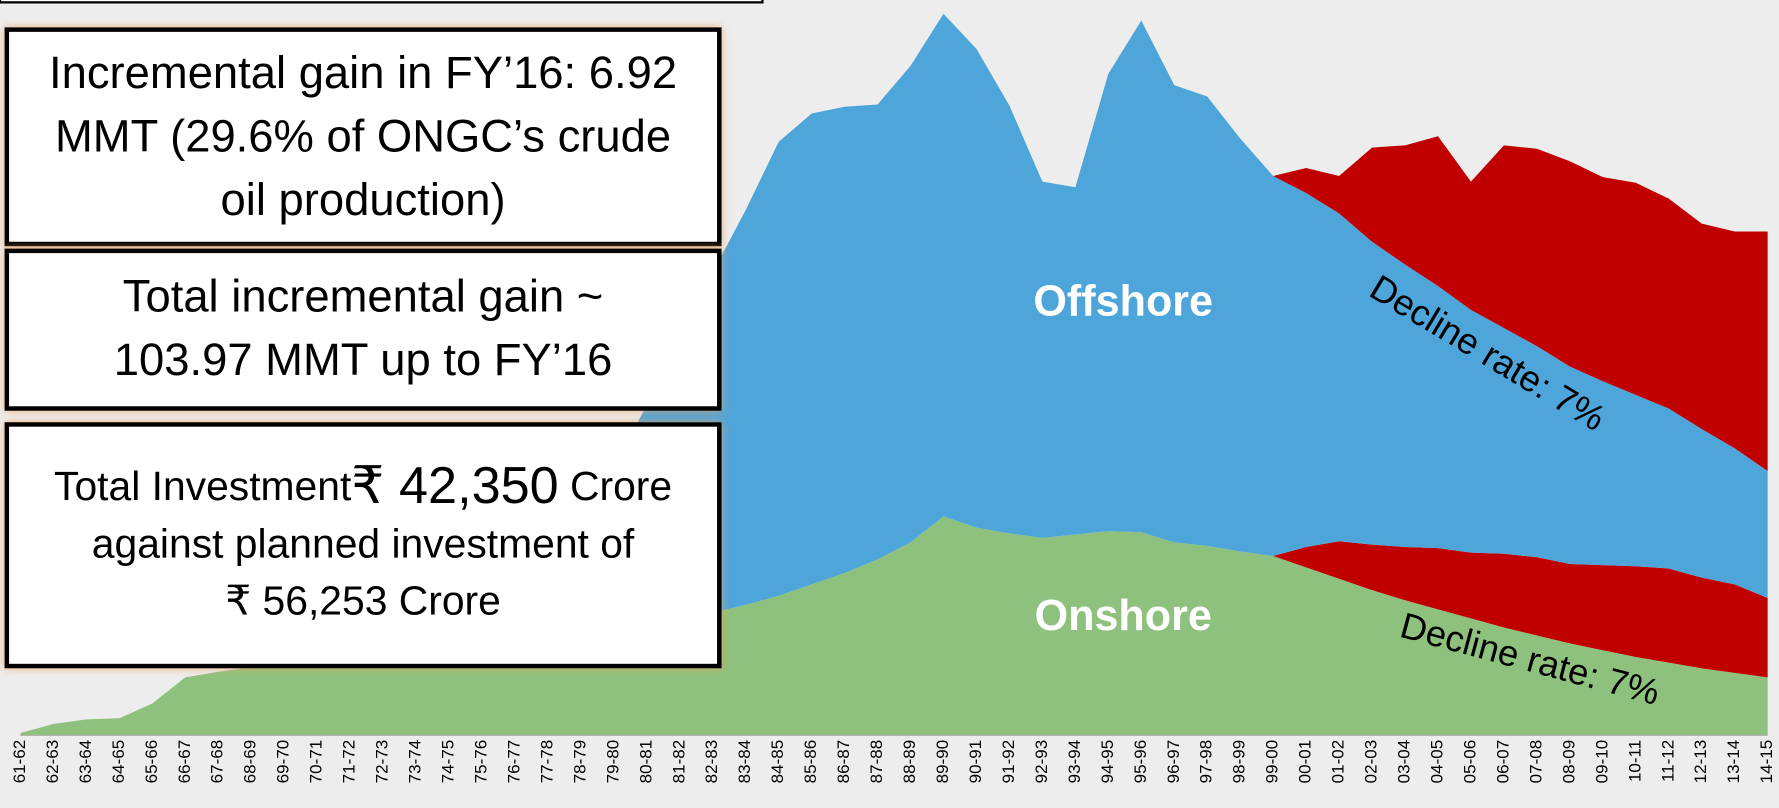 The width and height of the screenshot is (1779, 808). Describe the element at coordinates (546, 761) in the screenshot. I see `x-tick-label: 77-78` at that location.